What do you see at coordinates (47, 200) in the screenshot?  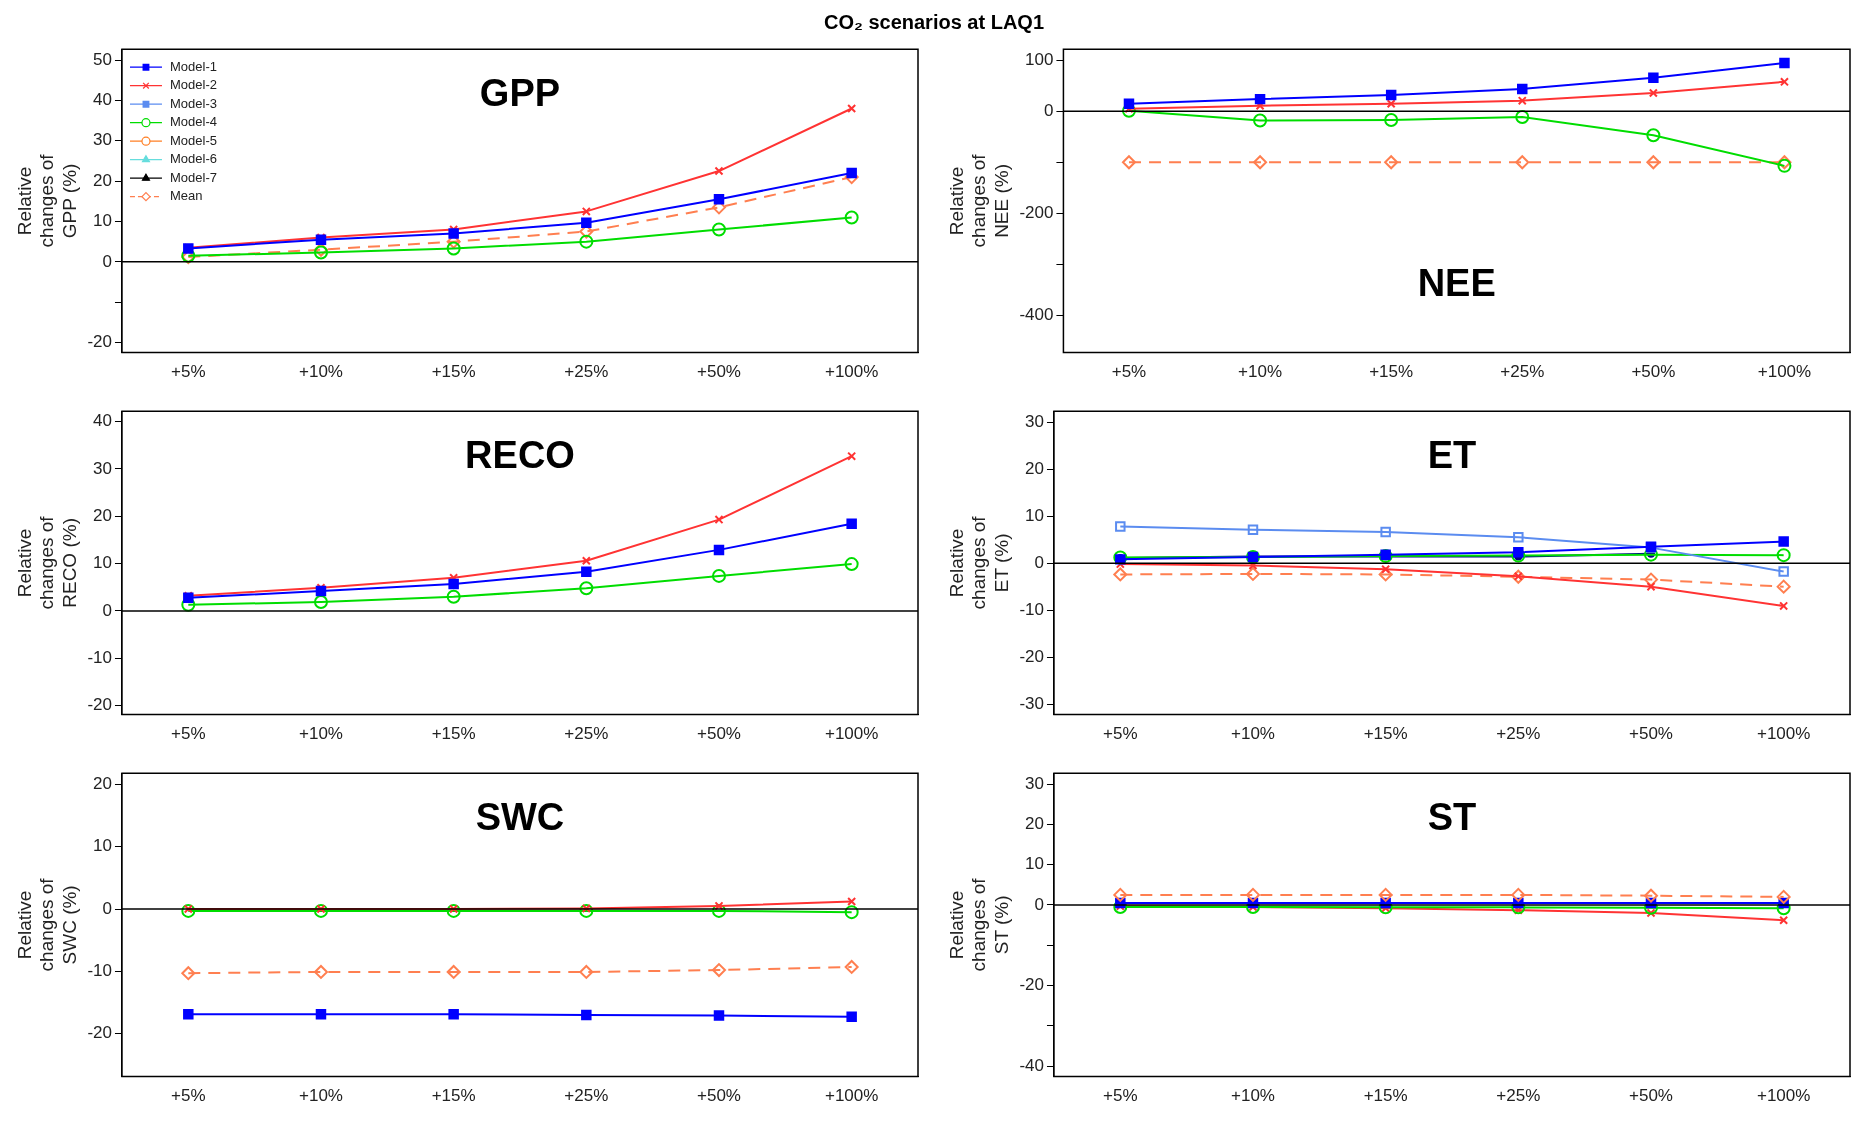 I see `y-axis-title: Relative changes of GPP (%)` at bounding box center [47, 200].